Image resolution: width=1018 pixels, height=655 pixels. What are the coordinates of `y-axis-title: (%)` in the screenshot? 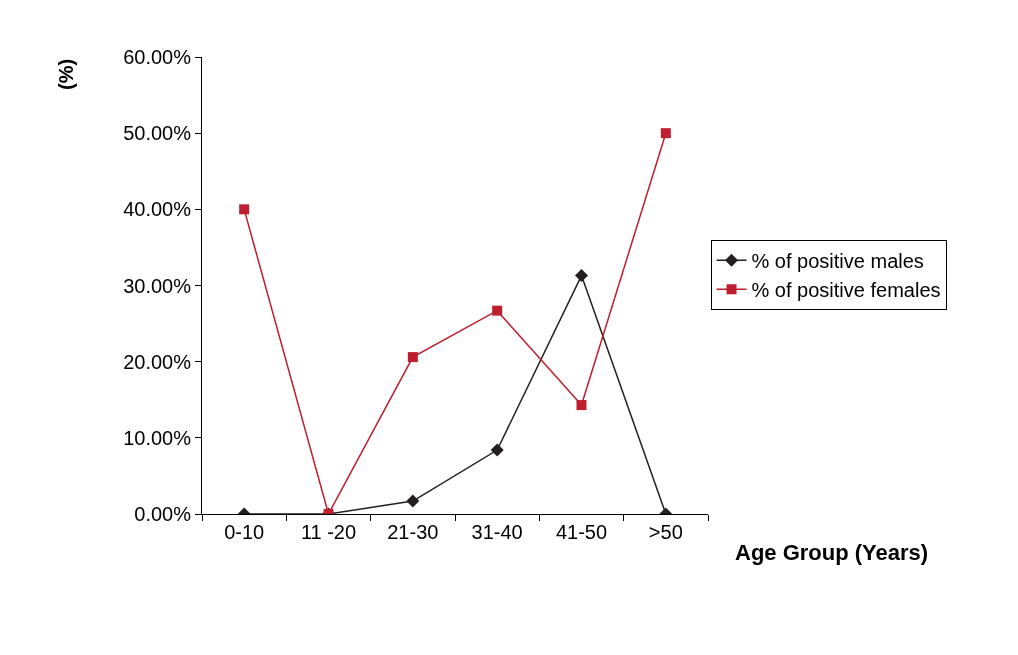 It's located at (65, 74).